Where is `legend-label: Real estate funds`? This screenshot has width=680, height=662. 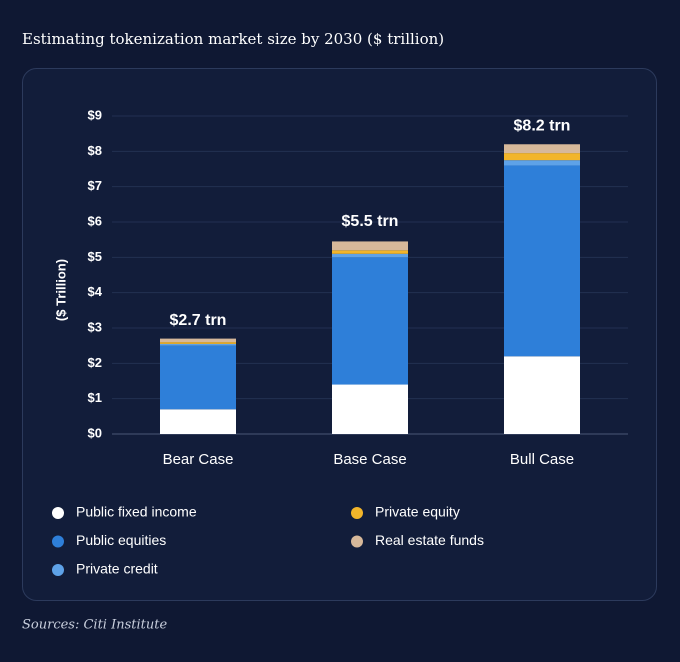
legend-label: Real estate funds is located at coordinates (429, 540).